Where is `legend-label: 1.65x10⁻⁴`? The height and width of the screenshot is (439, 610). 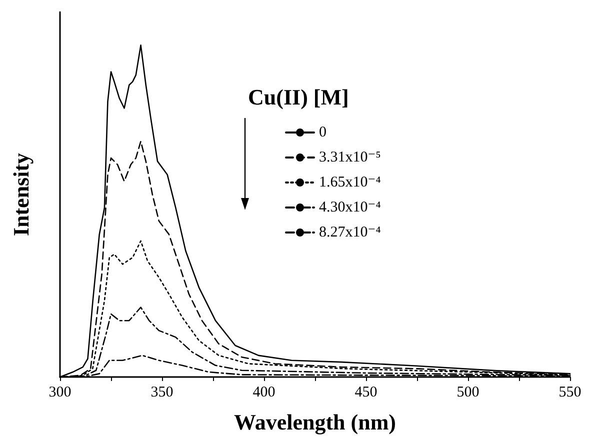
legend-label: 1.65x10⁻⁴ is located at coordinates (350, 182).